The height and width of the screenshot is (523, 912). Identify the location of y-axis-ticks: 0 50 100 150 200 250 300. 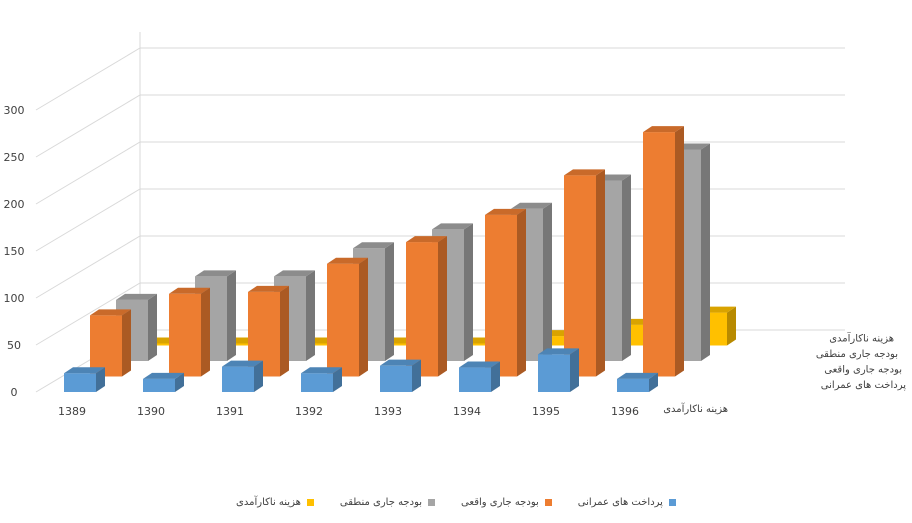
(14, 251).